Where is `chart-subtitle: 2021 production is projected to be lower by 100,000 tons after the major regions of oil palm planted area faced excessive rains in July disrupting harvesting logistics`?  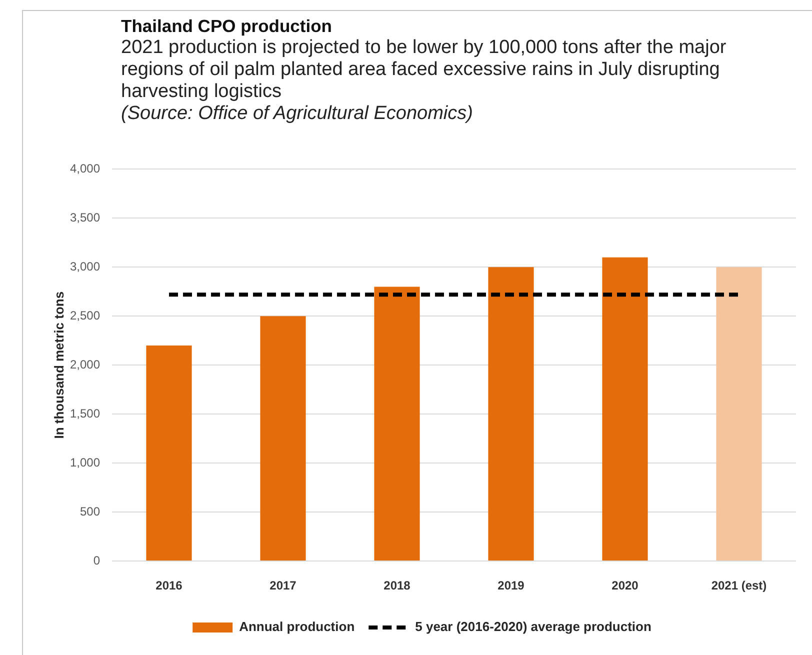
chart-subtitle: 2021 production is projected to be lower by 100,000 tons after the major regions of oil palm planted area faced excessive rains in July disrupting harvesting logistics is located at coordinates (424, 70).